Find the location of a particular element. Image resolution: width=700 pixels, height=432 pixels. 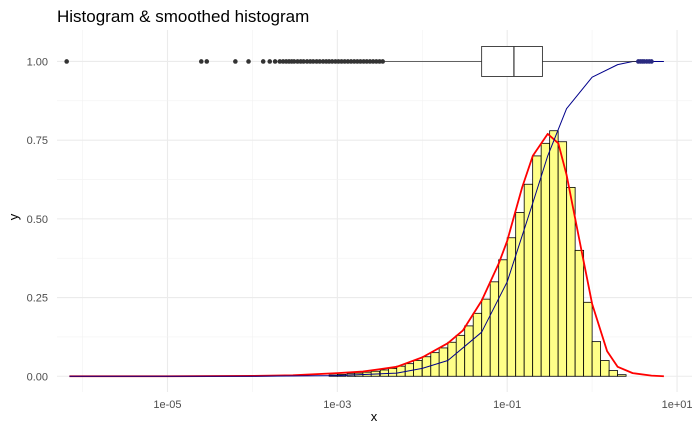

y-tick-label: 0.00 is located at coordinates (37, 377).